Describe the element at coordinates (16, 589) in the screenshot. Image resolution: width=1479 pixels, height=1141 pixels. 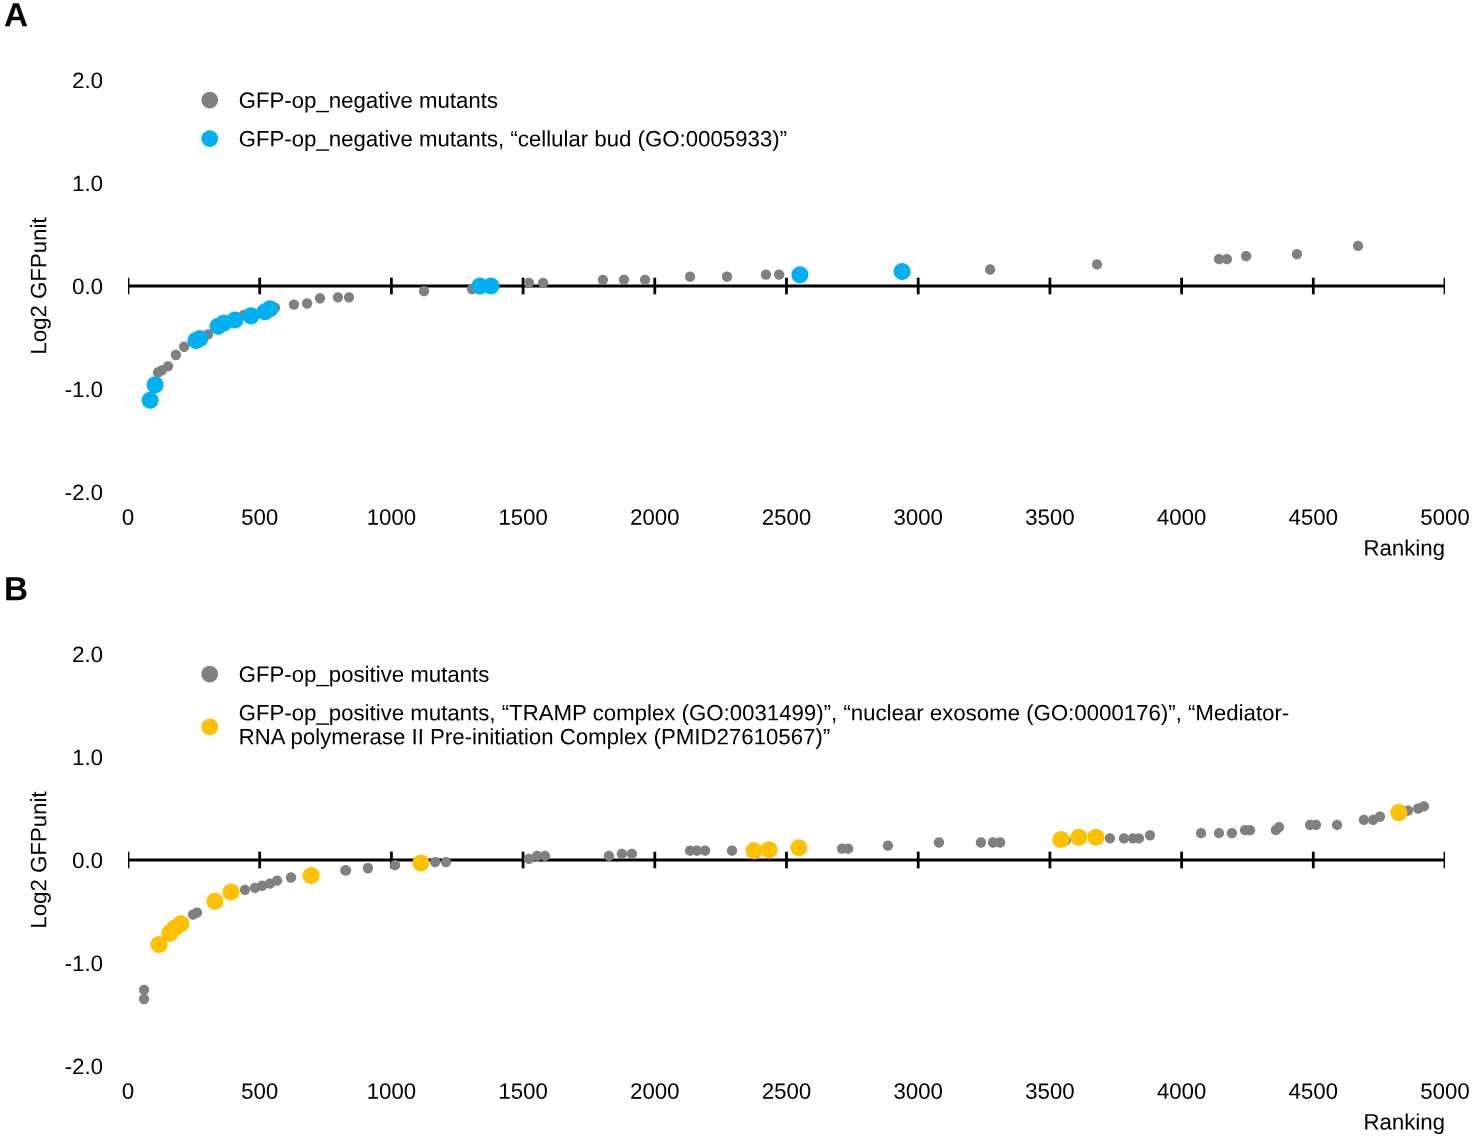
I see `text: B` at that location.